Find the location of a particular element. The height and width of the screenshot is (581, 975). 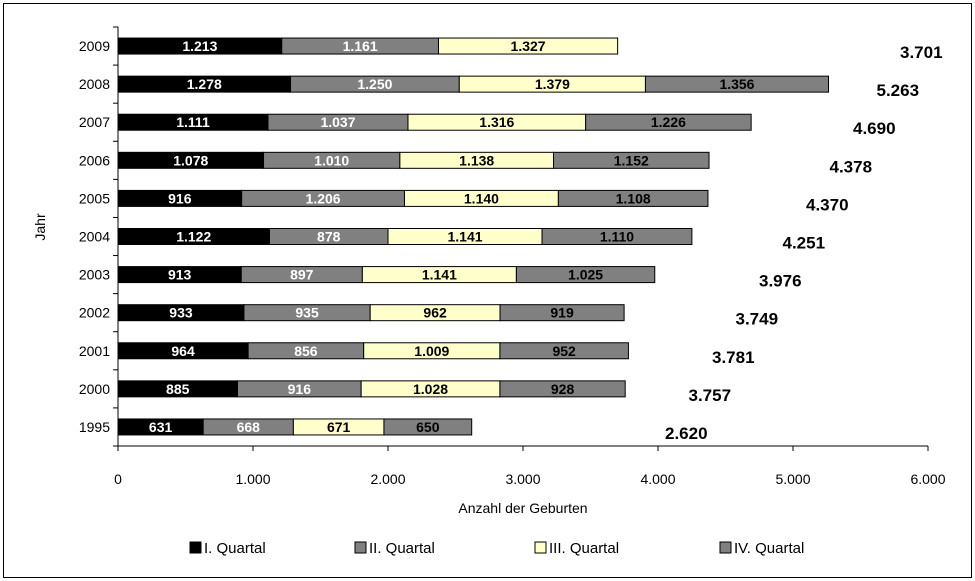

total-label-2004: 4.251 is located at coordinates (804, 243).